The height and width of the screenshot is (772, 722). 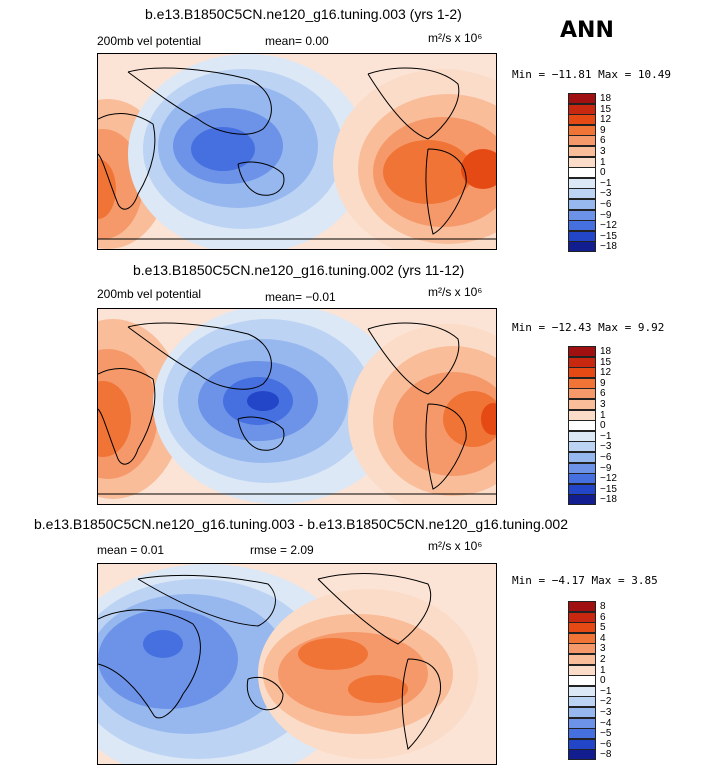 I want to click on cb-label: −9, so click(x=606, y=215).